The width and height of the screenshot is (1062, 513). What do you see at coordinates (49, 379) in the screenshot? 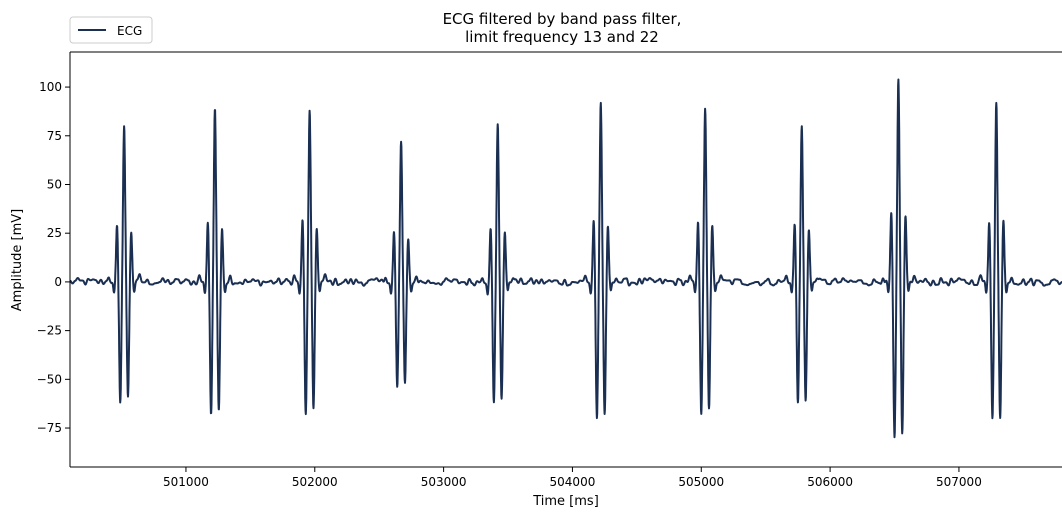
I see `y-tick-label: −50` at bounding box center [49, 379].